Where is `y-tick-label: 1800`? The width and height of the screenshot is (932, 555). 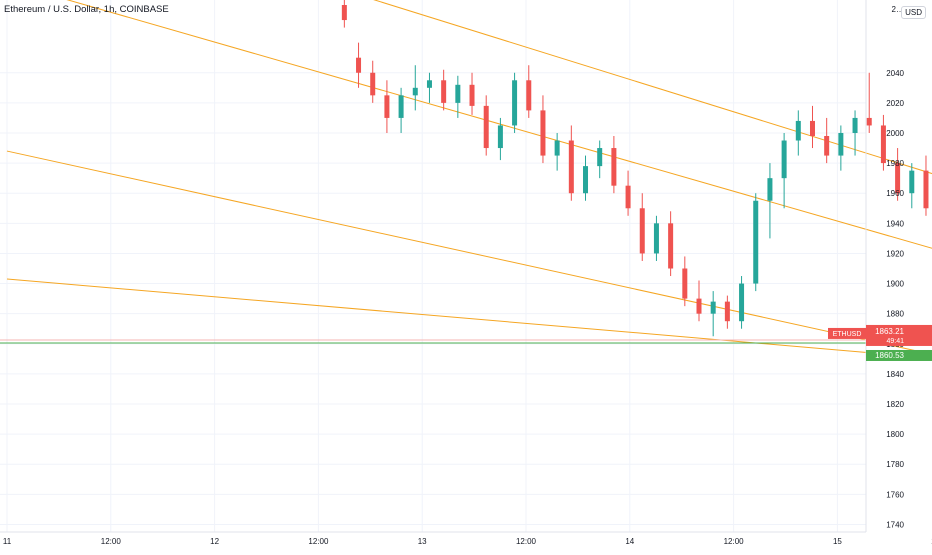
y-tick-label: 1800 is located at coordinates (895, 434).